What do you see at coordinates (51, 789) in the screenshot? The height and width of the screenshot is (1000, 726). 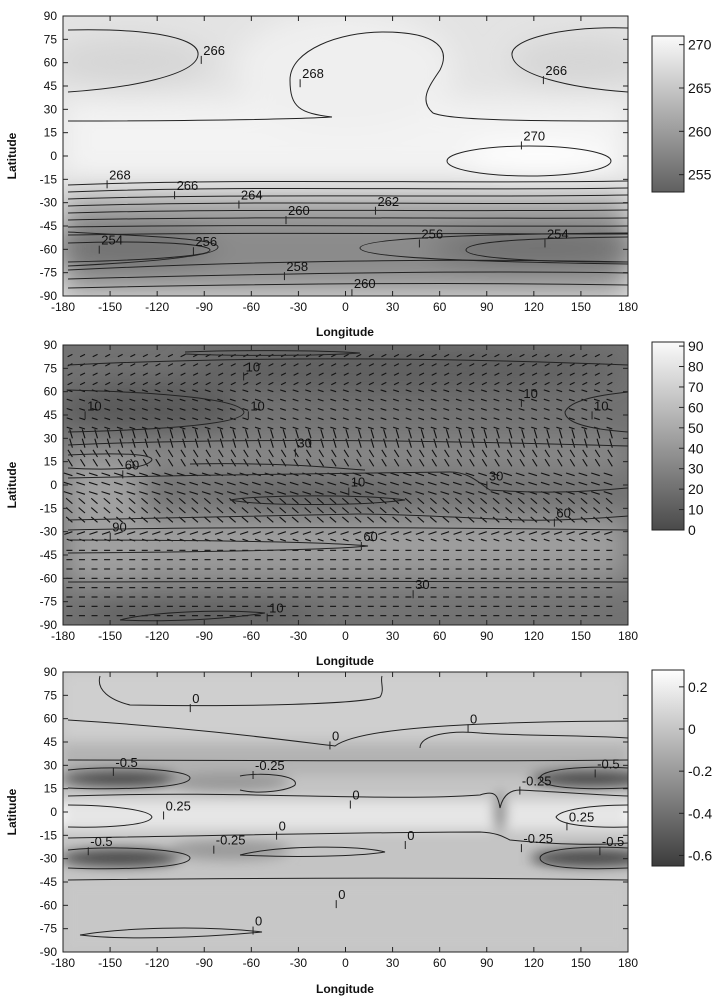 I see `ytick-label: 15` at bounding box center [51, 789].